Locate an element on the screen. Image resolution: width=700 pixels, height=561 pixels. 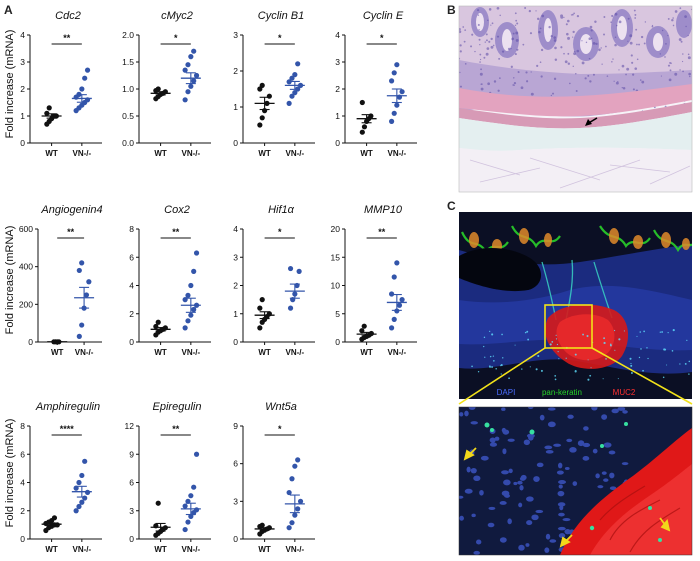
y-tick-label: 0.0 is located at coordinates (128, 143).